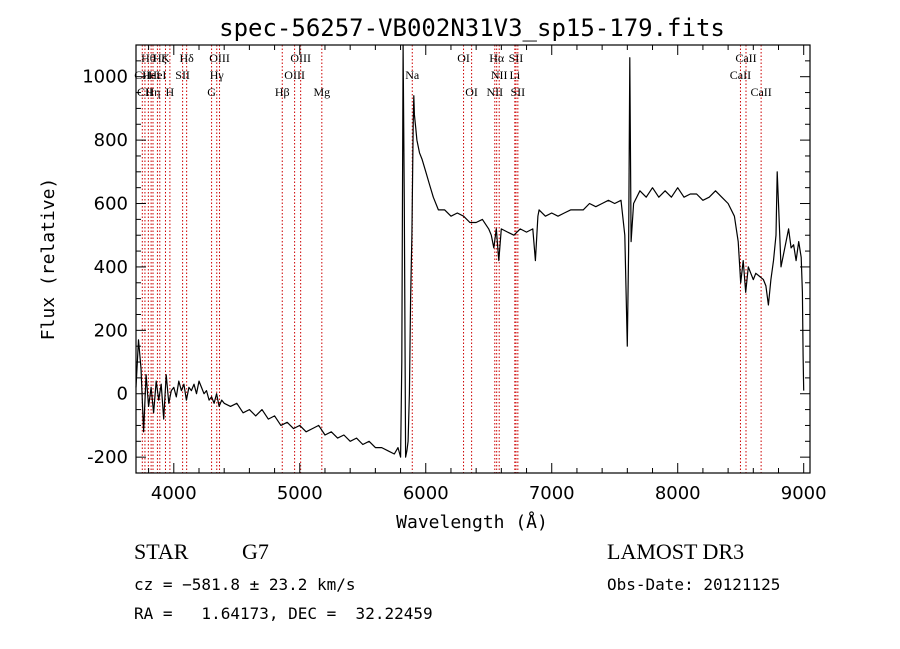  Describe the element at coordinates (170, 92) in the screenshot. I see `spectral-line-label: H` at that location.